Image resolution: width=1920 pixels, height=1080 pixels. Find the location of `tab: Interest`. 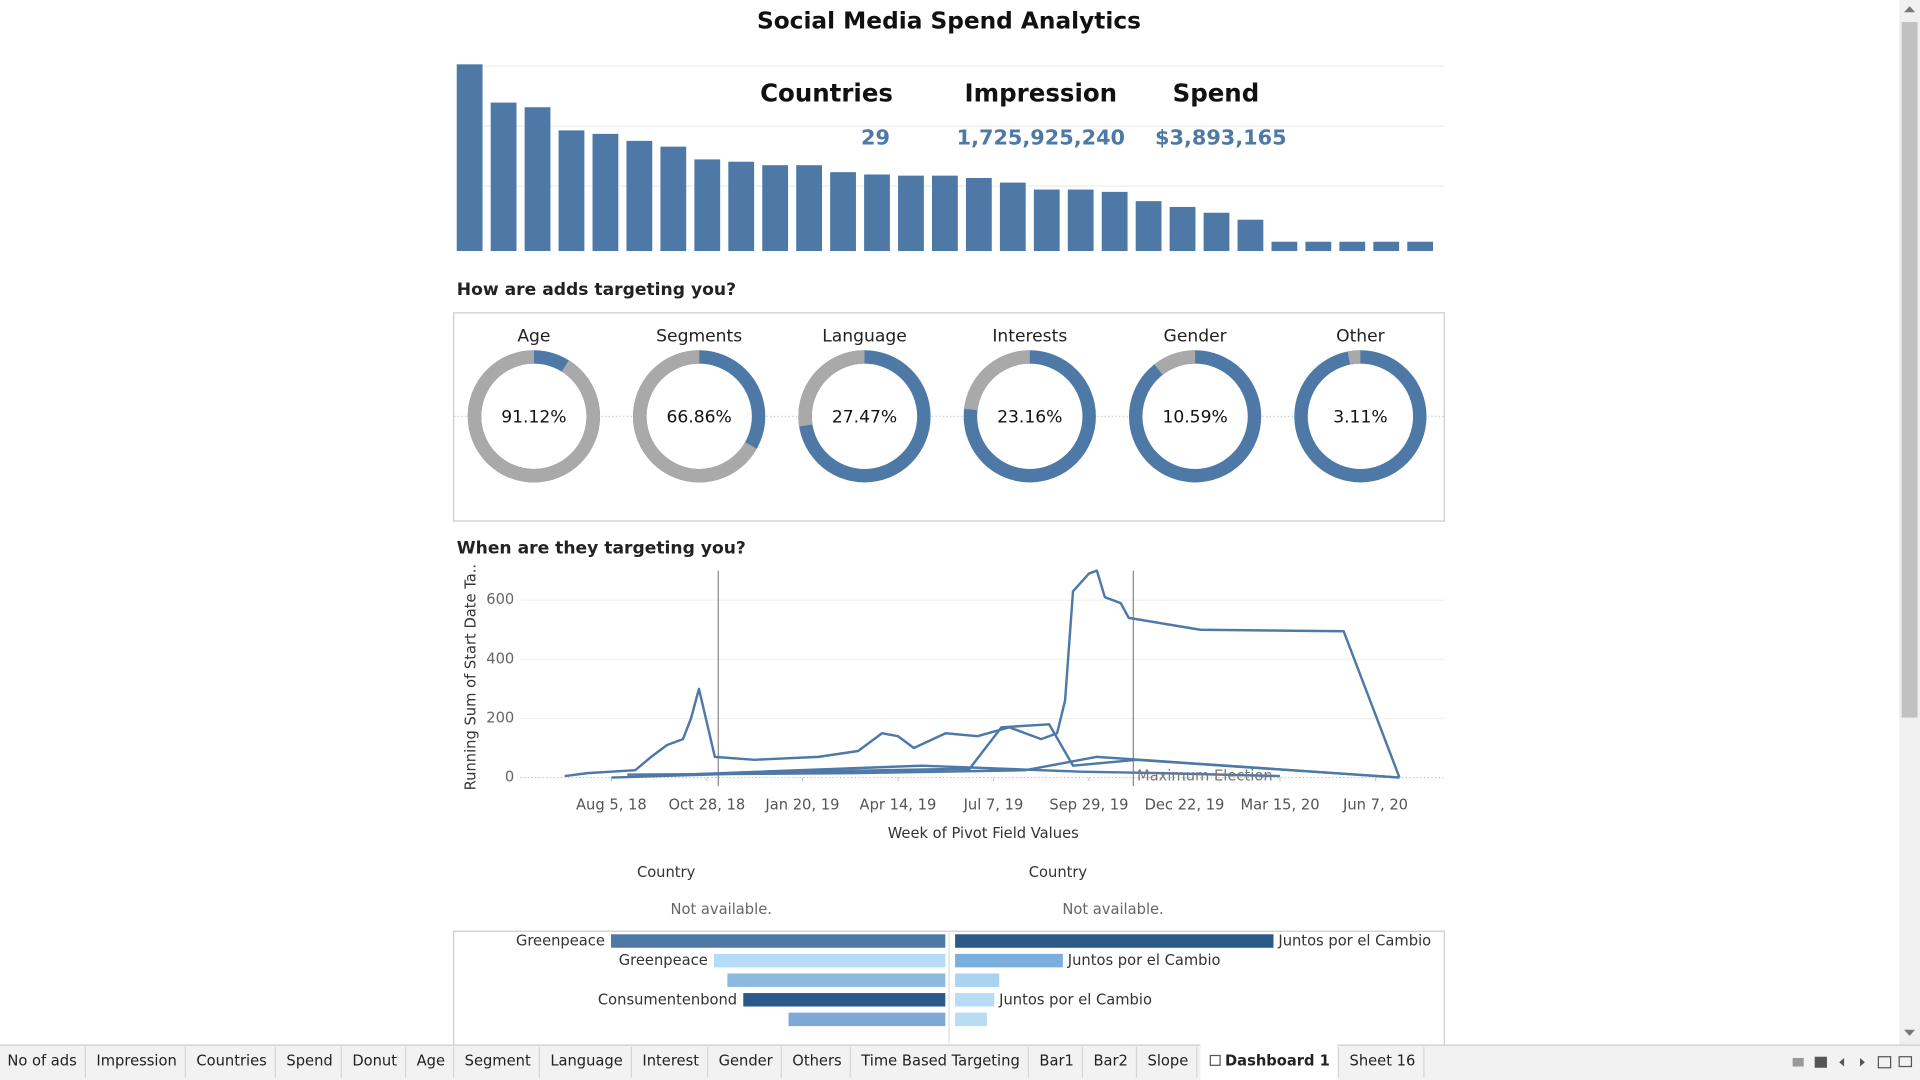

tab: Interest is located at coordinates (670, 1061).